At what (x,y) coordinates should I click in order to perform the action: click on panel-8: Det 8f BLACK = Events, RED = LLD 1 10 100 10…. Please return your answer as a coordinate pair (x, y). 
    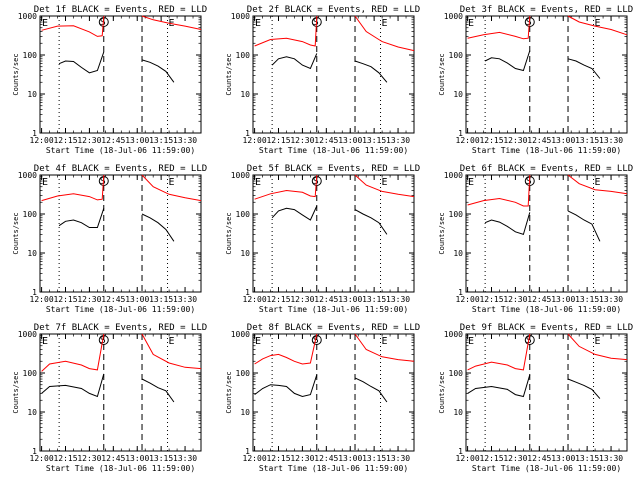
    Looking at the image, I should click on (322, 398).